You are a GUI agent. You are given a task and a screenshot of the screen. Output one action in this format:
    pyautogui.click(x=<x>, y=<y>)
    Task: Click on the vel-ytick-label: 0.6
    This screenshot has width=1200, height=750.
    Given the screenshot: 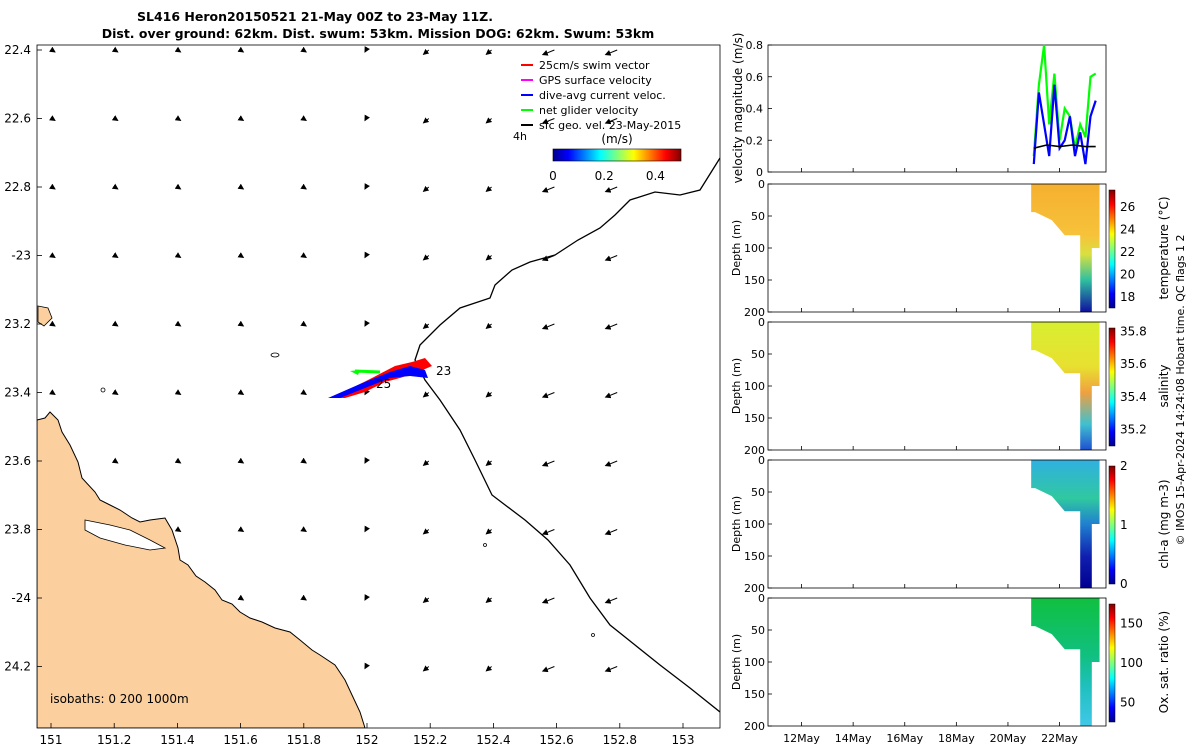 What is the action you would take?
    pyautogui.click(x=755, y=77)
    